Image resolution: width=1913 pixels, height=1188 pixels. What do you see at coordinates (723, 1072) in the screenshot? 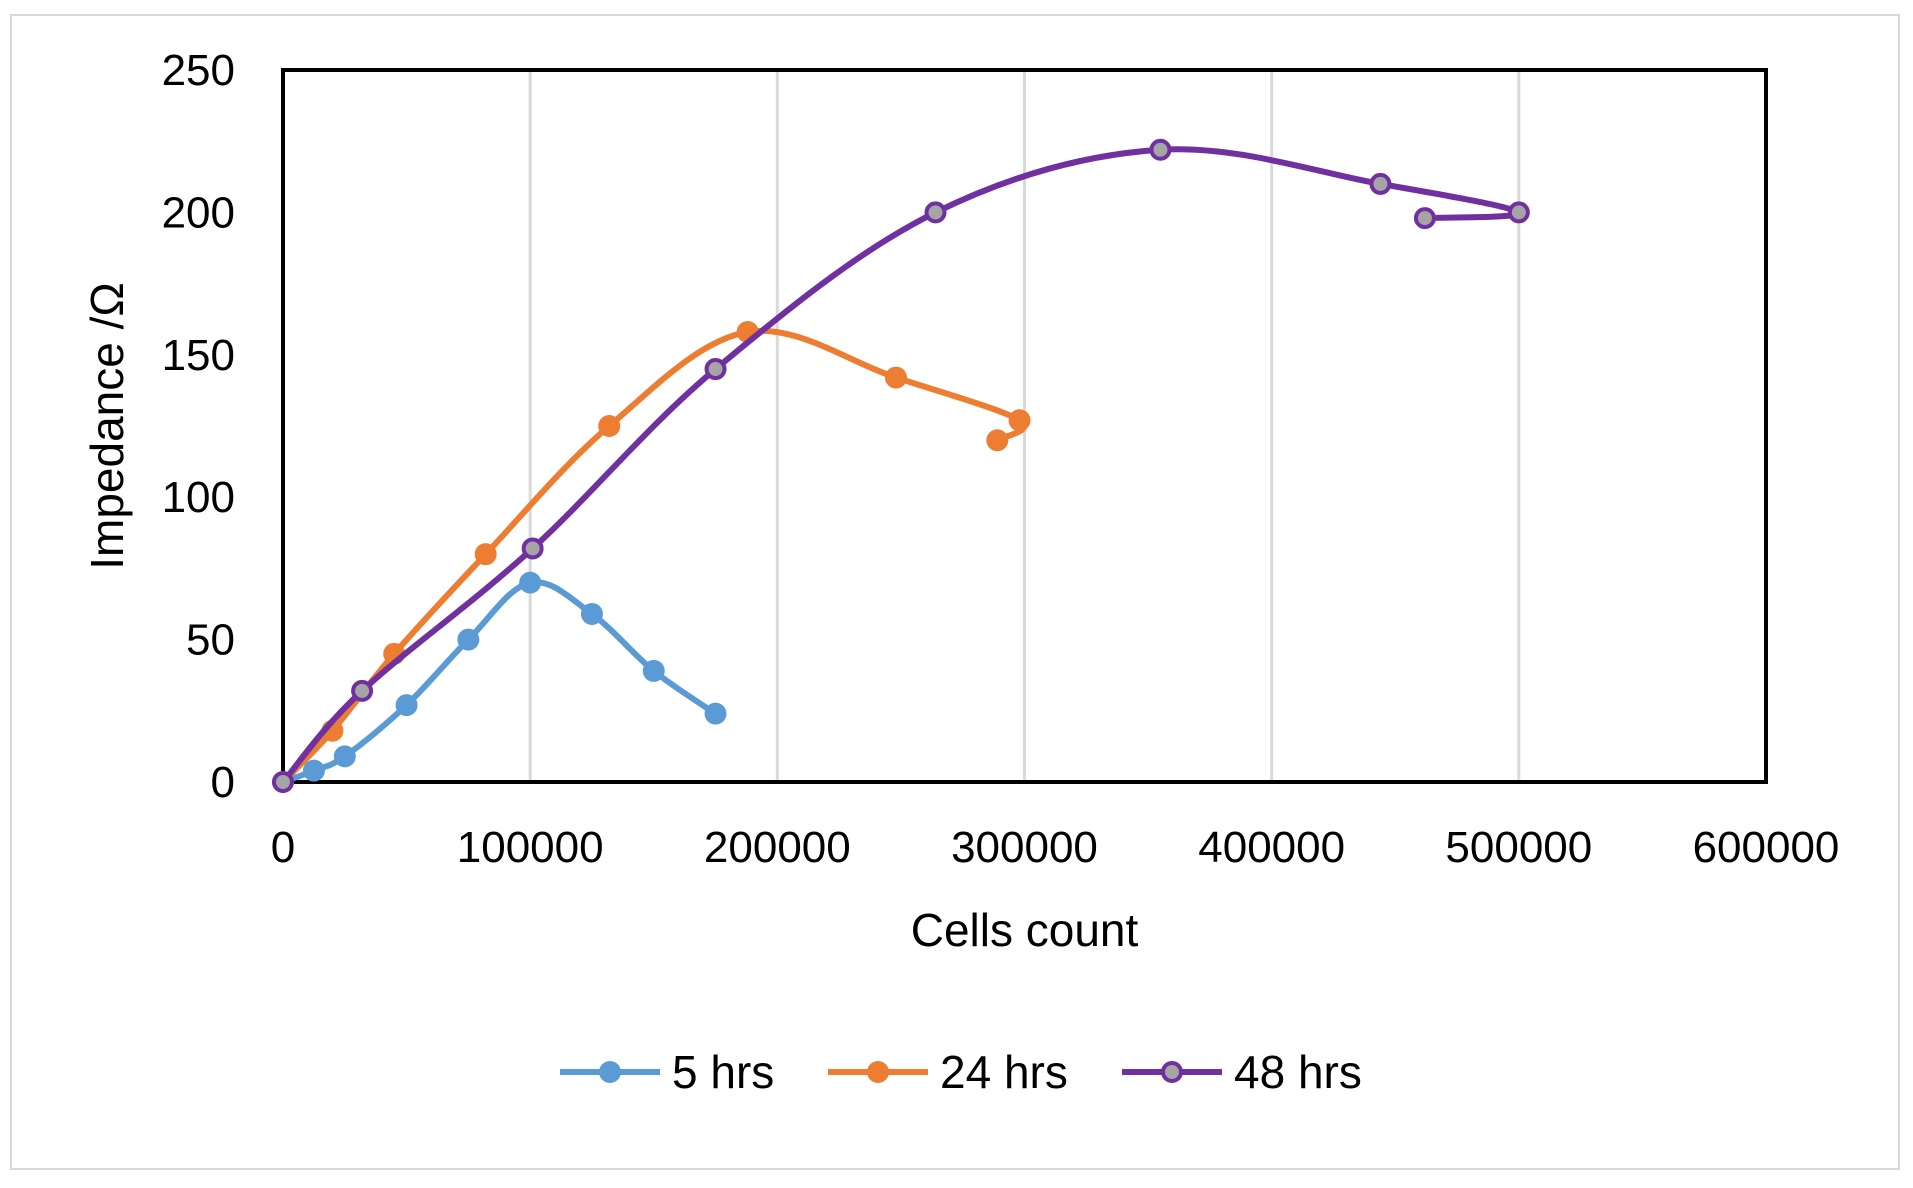
I see `legend-label: 5 hrs` at bounding box center [723, 1072].